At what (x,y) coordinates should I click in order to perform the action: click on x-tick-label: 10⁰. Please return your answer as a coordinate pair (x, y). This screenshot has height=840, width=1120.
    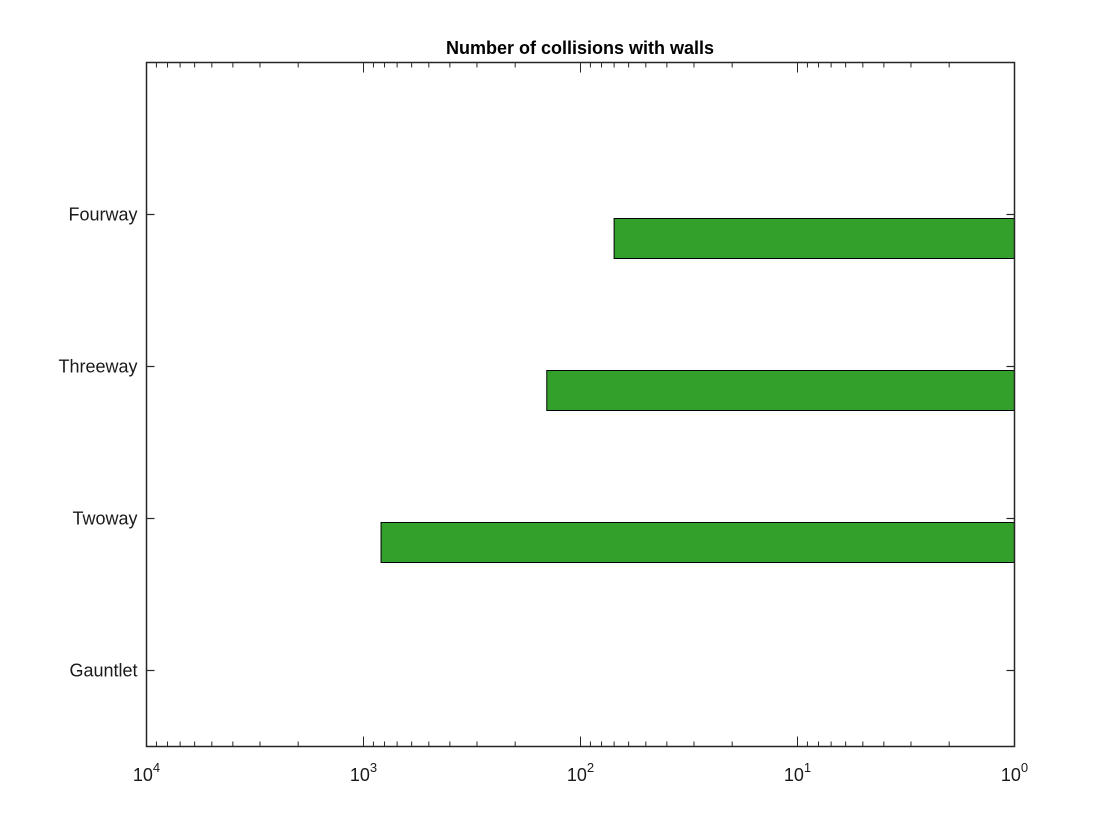
    Looking at the image, I should click on (1014, 772).